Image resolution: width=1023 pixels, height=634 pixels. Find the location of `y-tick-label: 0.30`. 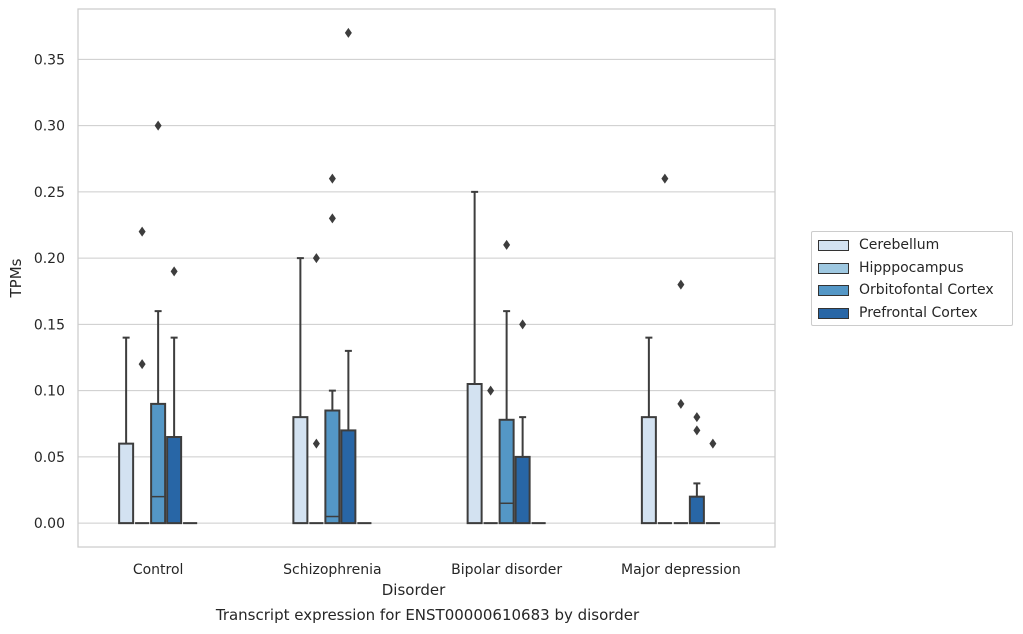

y-tick-label: 0.30 is located at coordinates (49, 127).